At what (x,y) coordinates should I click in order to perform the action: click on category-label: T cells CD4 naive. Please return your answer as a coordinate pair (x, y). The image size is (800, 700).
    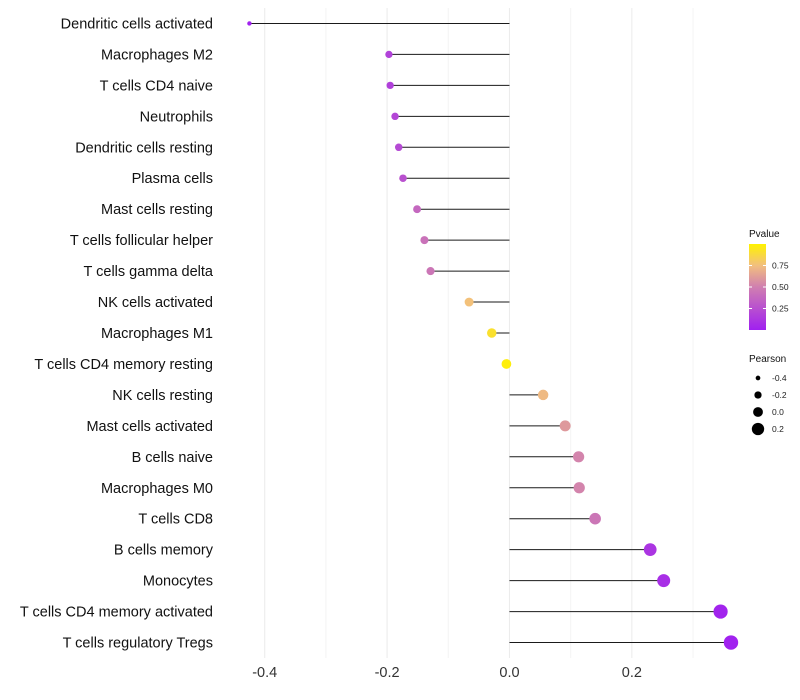
    Looking at the image, I should click on (156, 86).